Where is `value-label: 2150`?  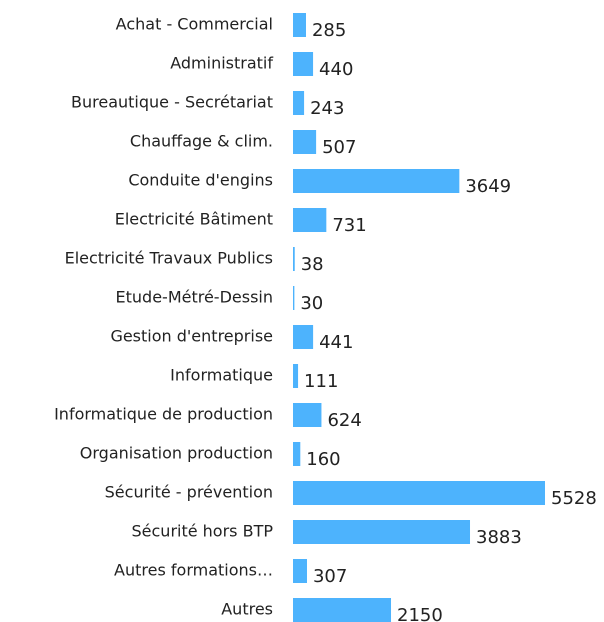 value-label: 2150 is located at coordinates (420, 613).